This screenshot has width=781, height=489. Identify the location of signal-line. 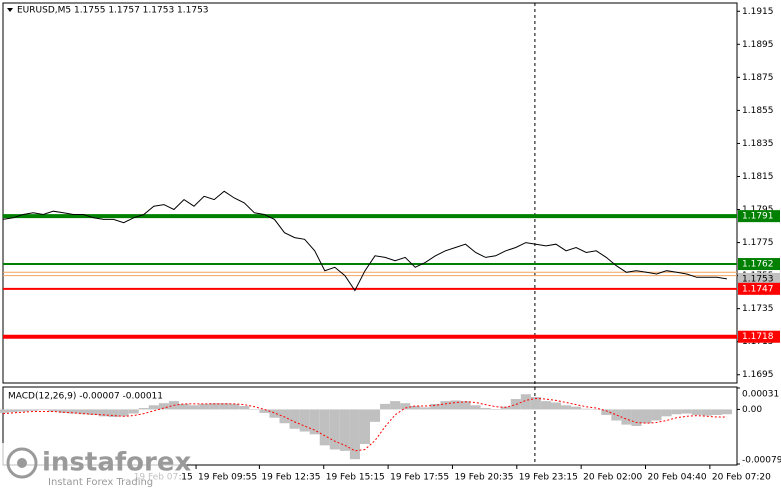
(364, 424).